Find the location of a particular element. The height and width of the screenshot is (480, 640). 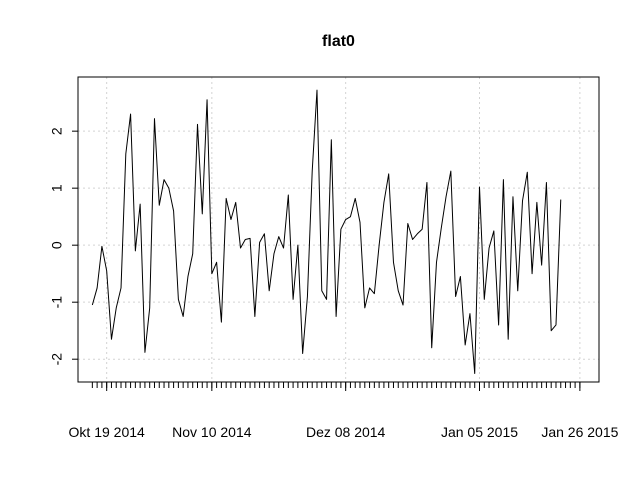

x-tick-label: Jan 05 2015 is located at coordinates (479, 432).